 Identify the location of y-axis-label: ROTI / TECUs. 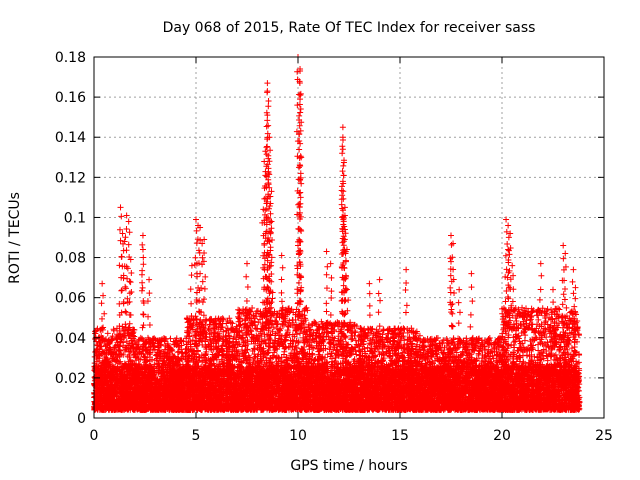
(15, 238).